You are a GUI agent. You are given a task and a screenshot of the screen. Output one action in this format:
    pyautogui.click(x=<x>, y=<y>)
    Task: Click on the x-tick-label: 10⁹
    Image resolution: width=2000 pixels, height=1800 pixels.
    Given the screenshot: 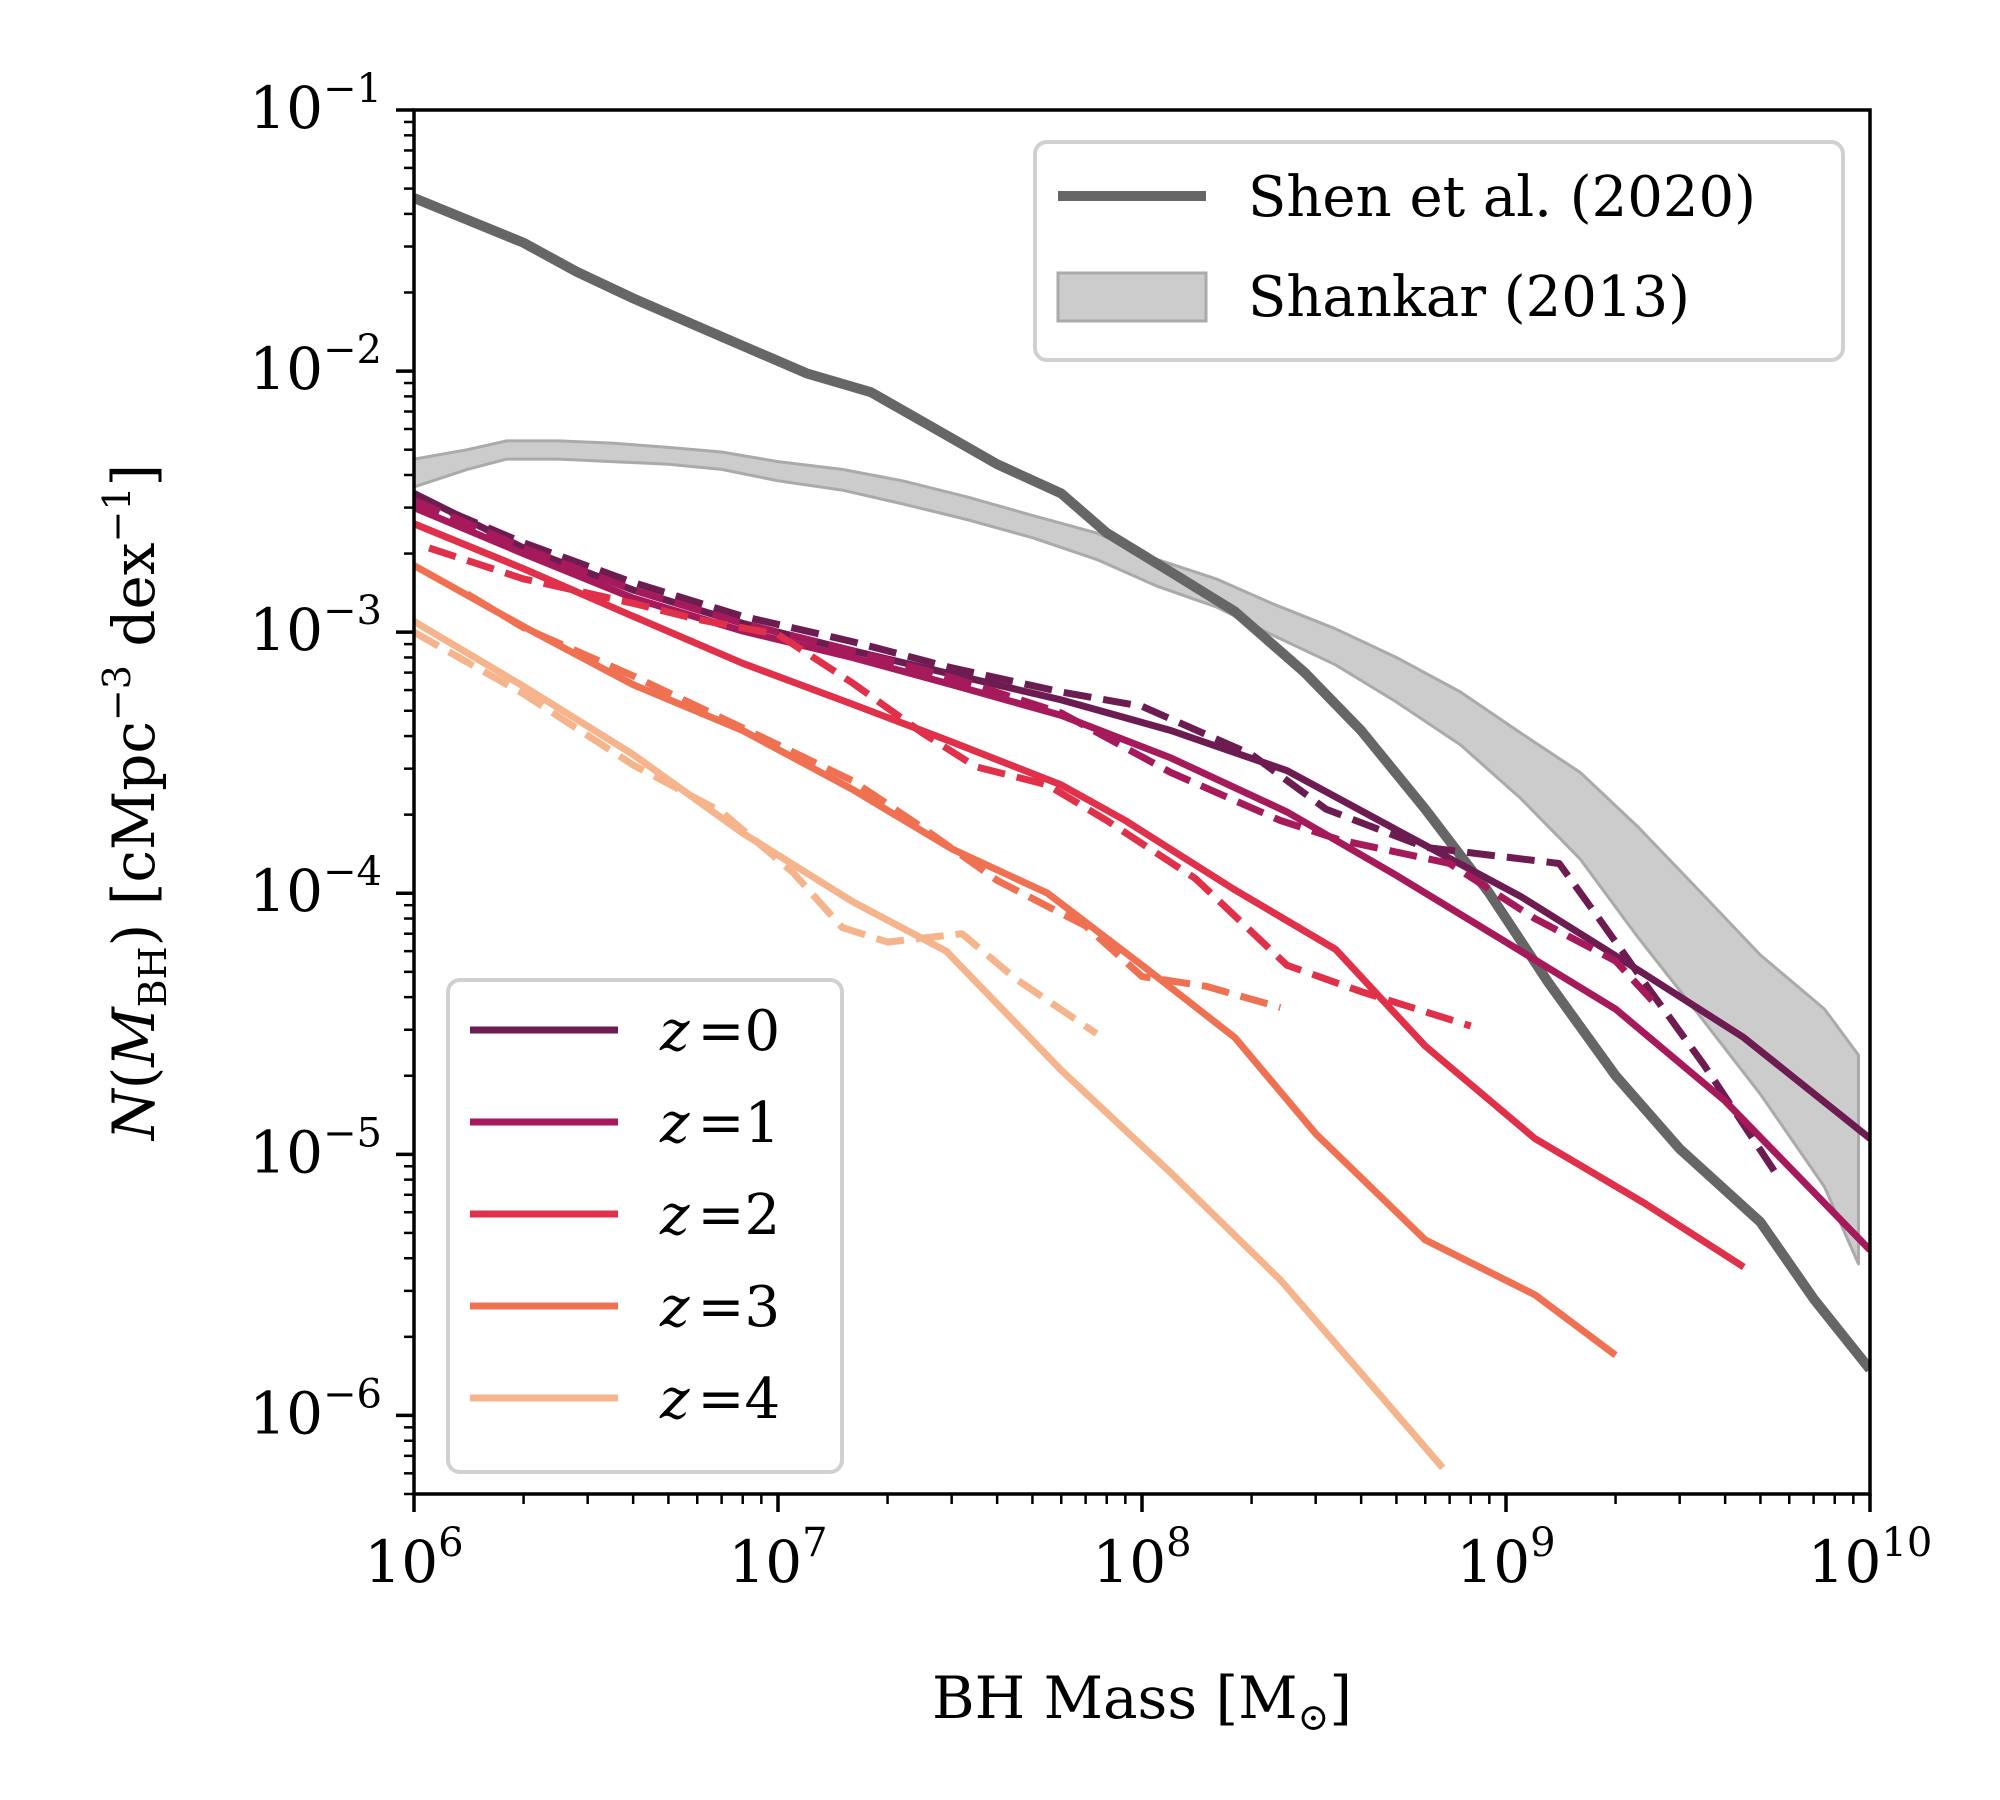 What is the action you would take?
    pyautogui.click(x=1505, y=1558)
    